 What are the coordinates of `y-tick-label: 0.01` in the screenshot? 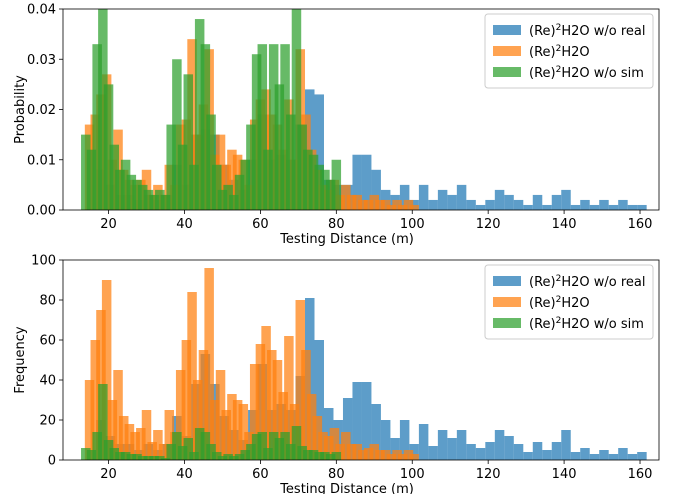 It's located at (41, 160).